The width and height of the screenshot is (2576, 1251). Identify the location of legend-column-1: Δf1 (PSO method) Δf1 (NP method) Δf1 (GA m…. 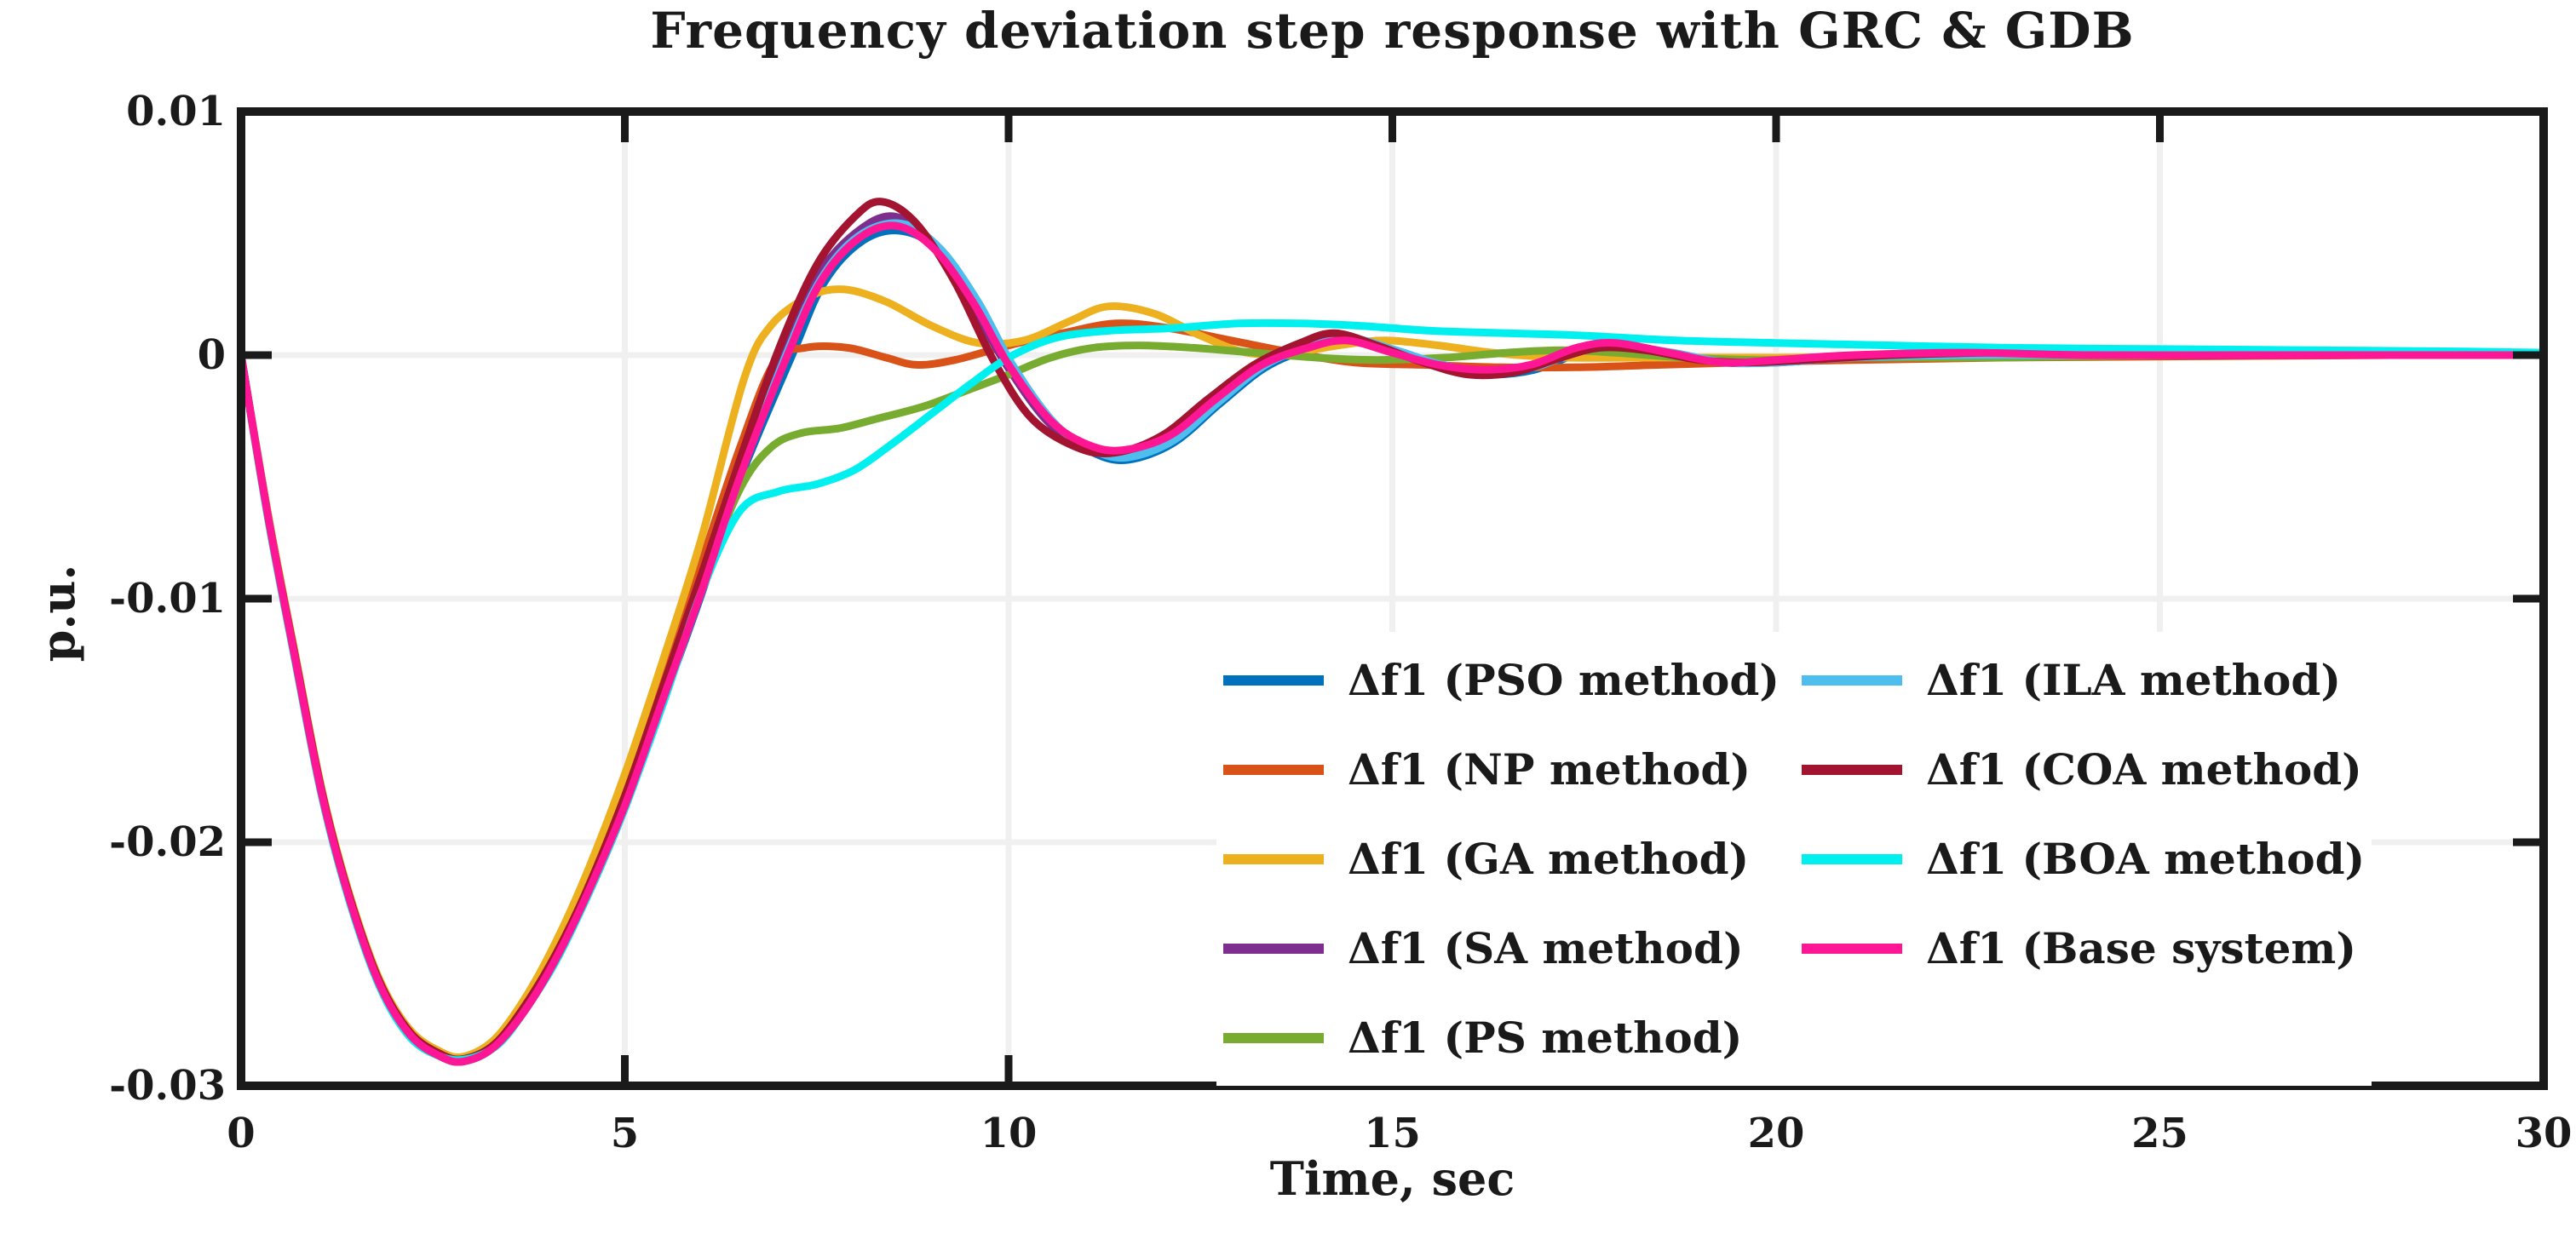
(1501, 858).